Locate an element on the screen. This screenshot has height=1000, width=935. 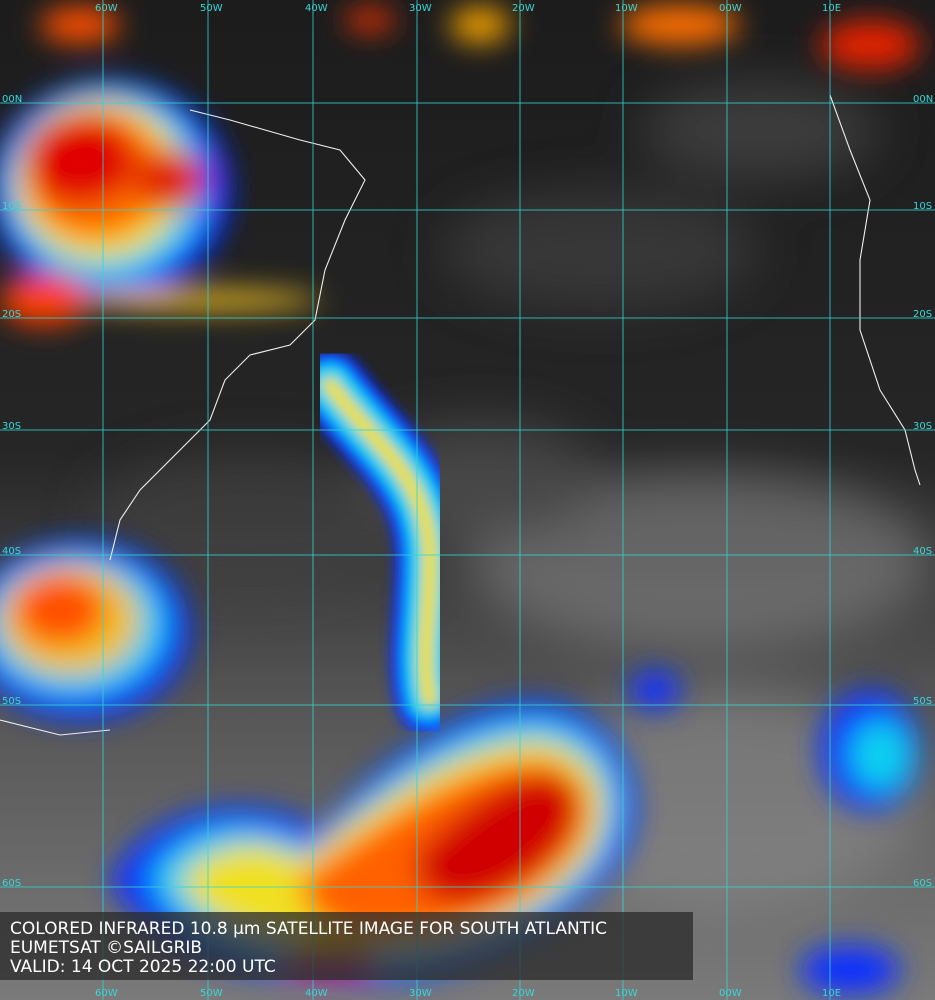
lat-label-right: 50S is located at coordinates (922, 701).